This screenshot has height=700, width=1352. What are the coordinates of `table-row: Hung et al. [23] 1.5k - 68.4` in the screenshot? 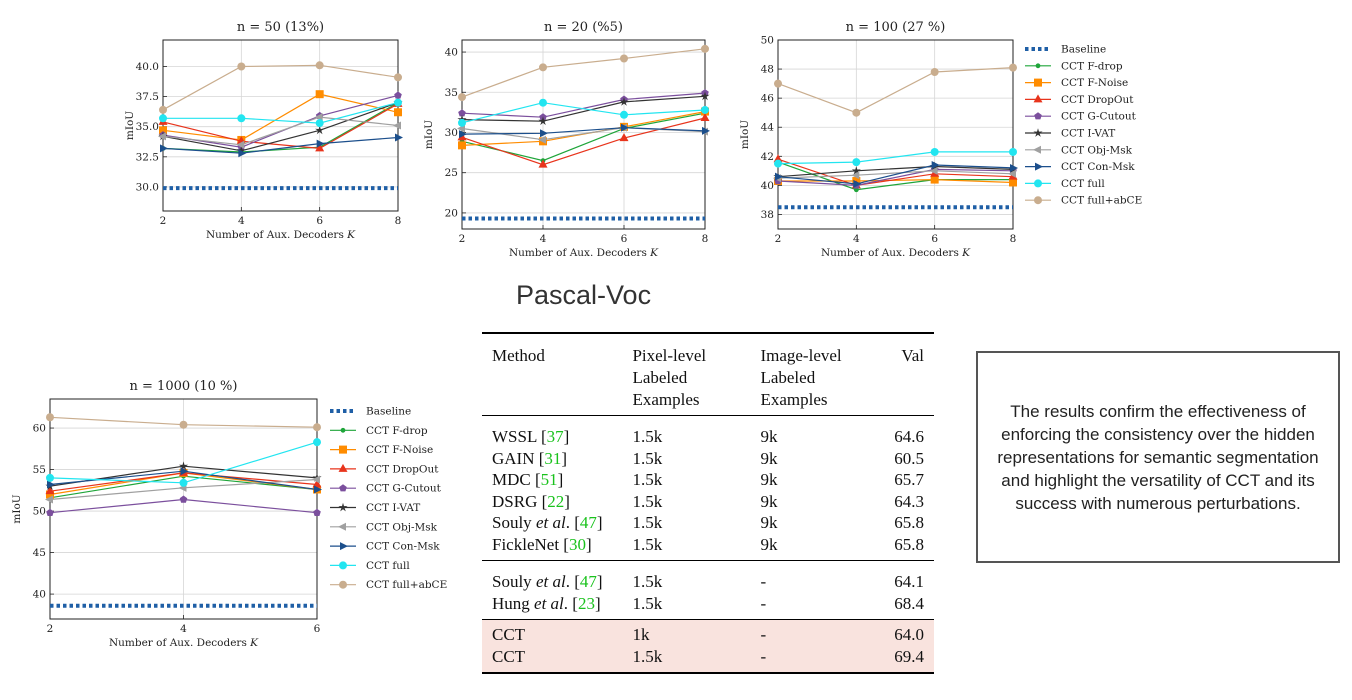 It's located at (708, 606).